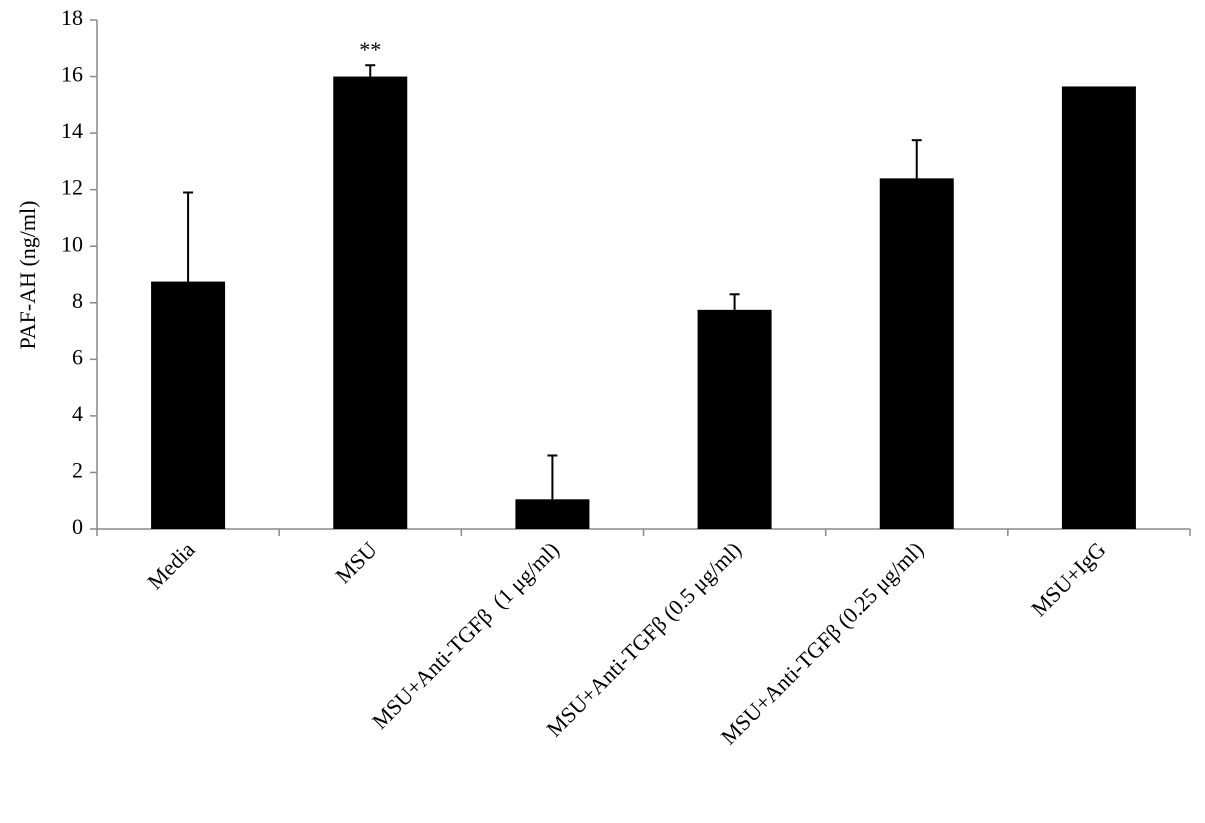  I want to click on x-tick-label: MSU+IgG, so click(1068, 579).